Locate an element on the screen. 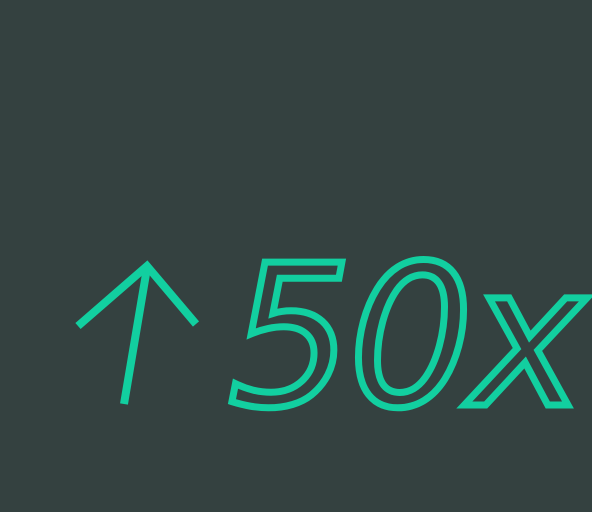 The image size is (592, 512). arrow-up-icon is located at coordinates (137, 332).